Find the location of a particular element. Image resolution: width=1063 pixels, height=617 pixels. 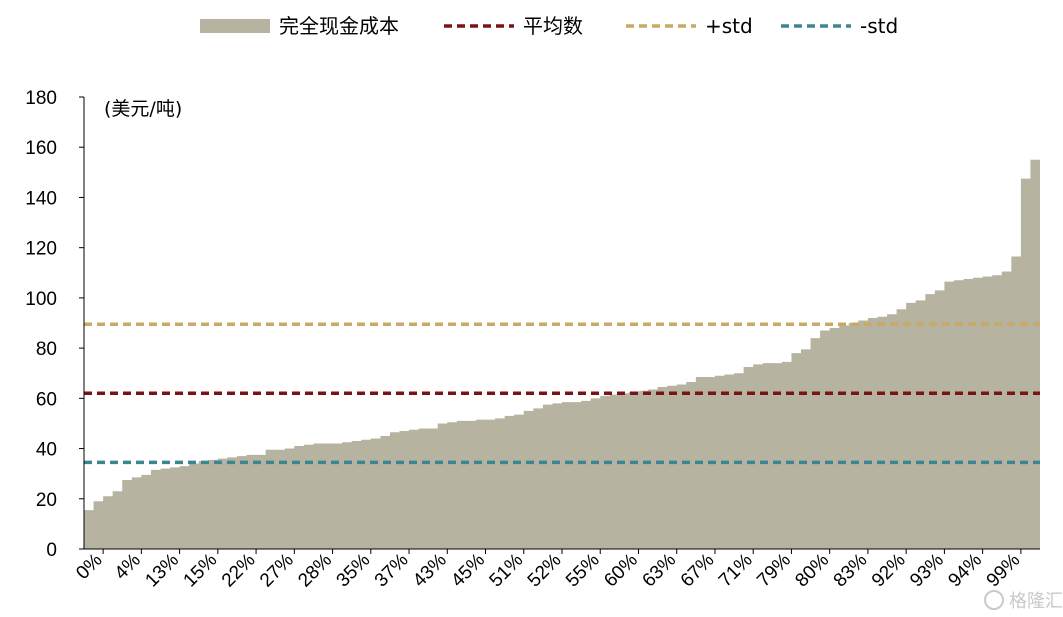

y-tick-label: 80 is located at coordinates (46, 349).